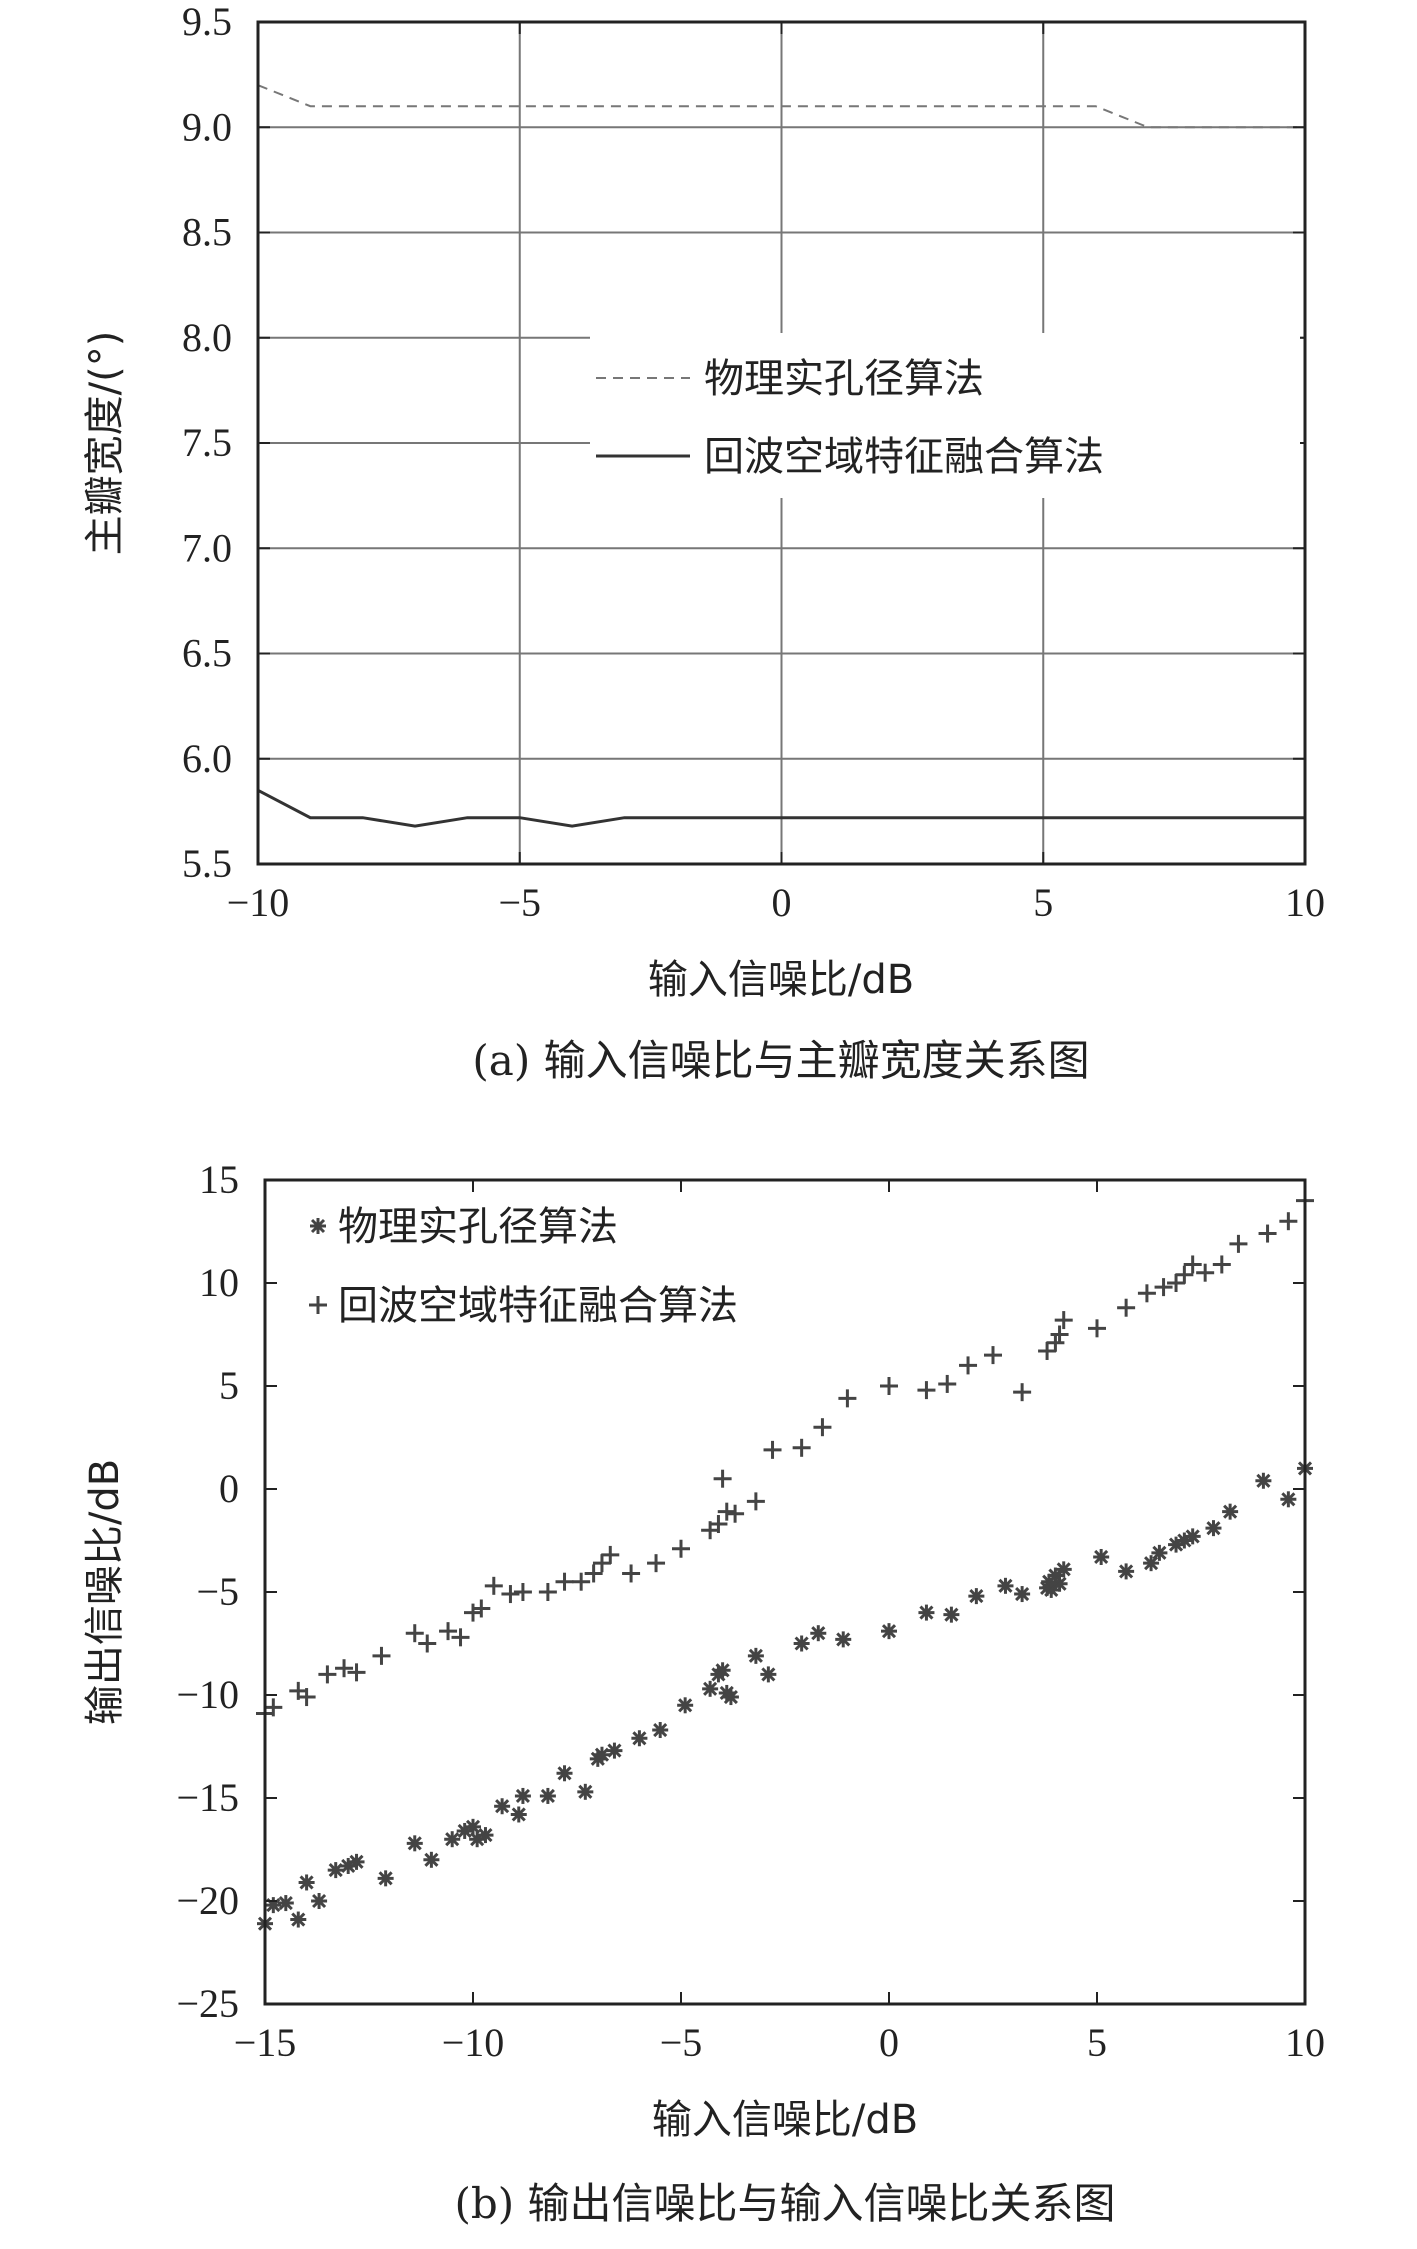 The image size is (1417, 2249). What do you see at coordinates (207, 758) in the screenshot?
I see `panel-a-ytick-label: 6.0` at bounding box center [207, 758].